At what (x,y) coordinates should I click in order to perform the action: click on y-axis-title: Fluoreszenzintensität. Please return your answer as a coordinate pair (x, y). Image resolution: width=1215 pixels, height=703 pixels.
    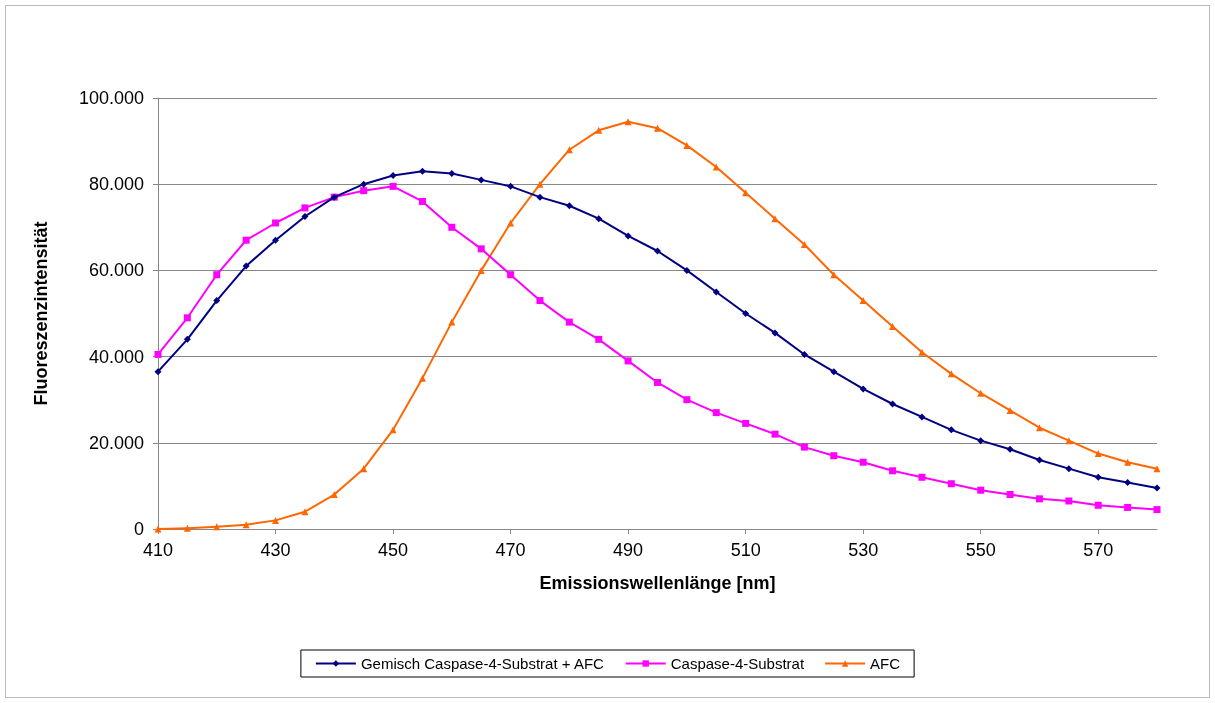
    Looking at the image, I should click on (41, 313).